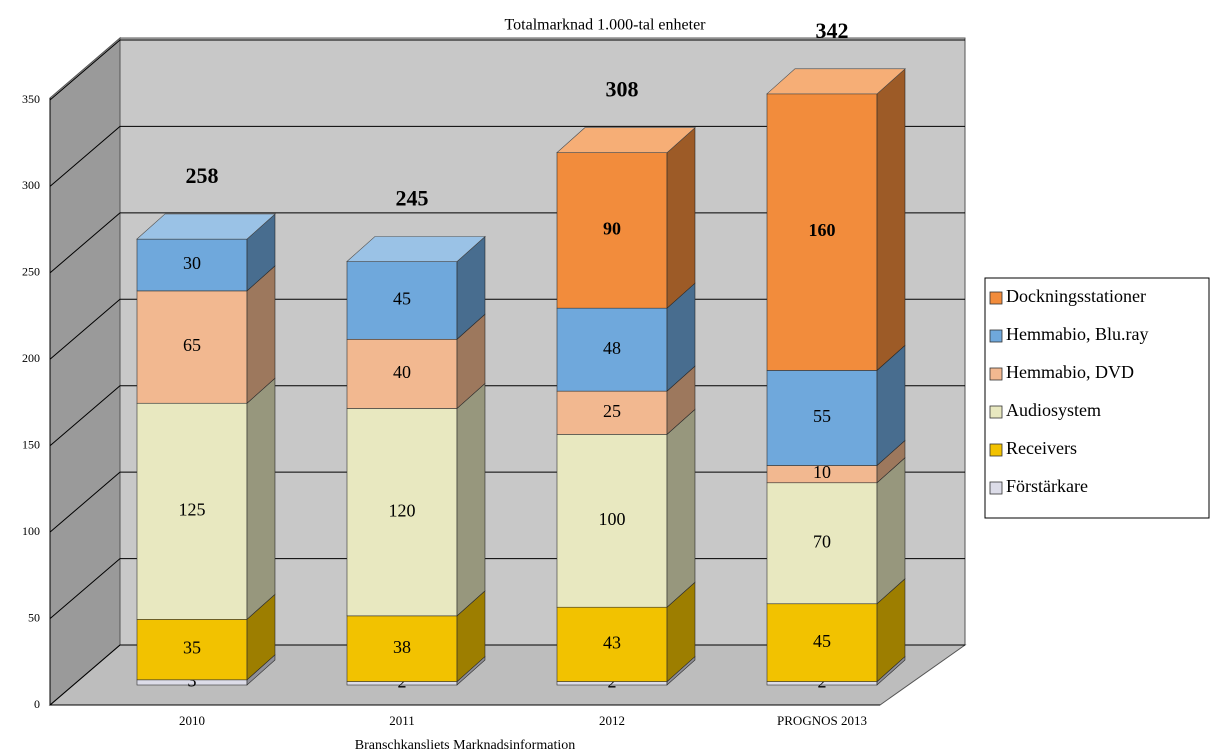  I want to click on data-label: 100, so click(612, 519).